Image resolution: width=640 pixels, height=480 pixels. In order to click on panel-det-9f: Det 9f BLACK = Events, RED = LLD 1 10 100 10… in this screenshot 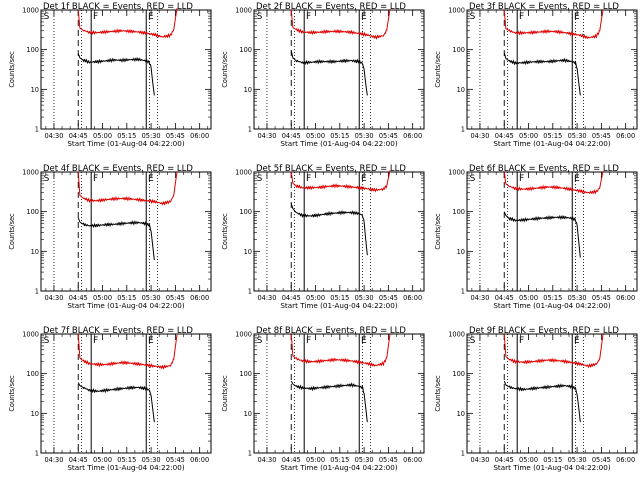, I will do `click(536, 399)`.